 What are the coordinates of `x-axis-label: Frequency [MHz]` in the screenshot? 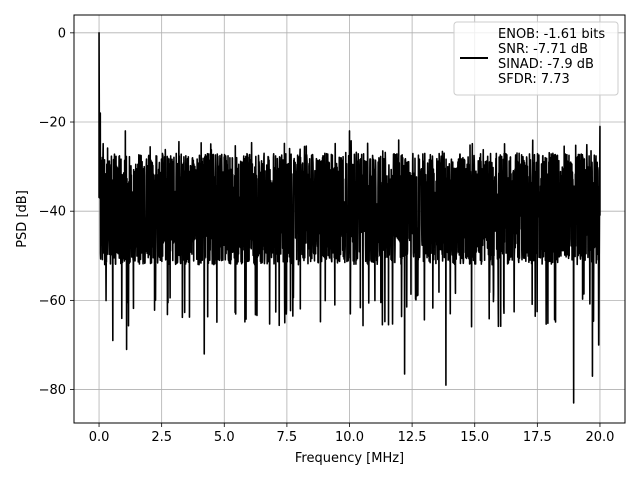 It's located at (349, 458).